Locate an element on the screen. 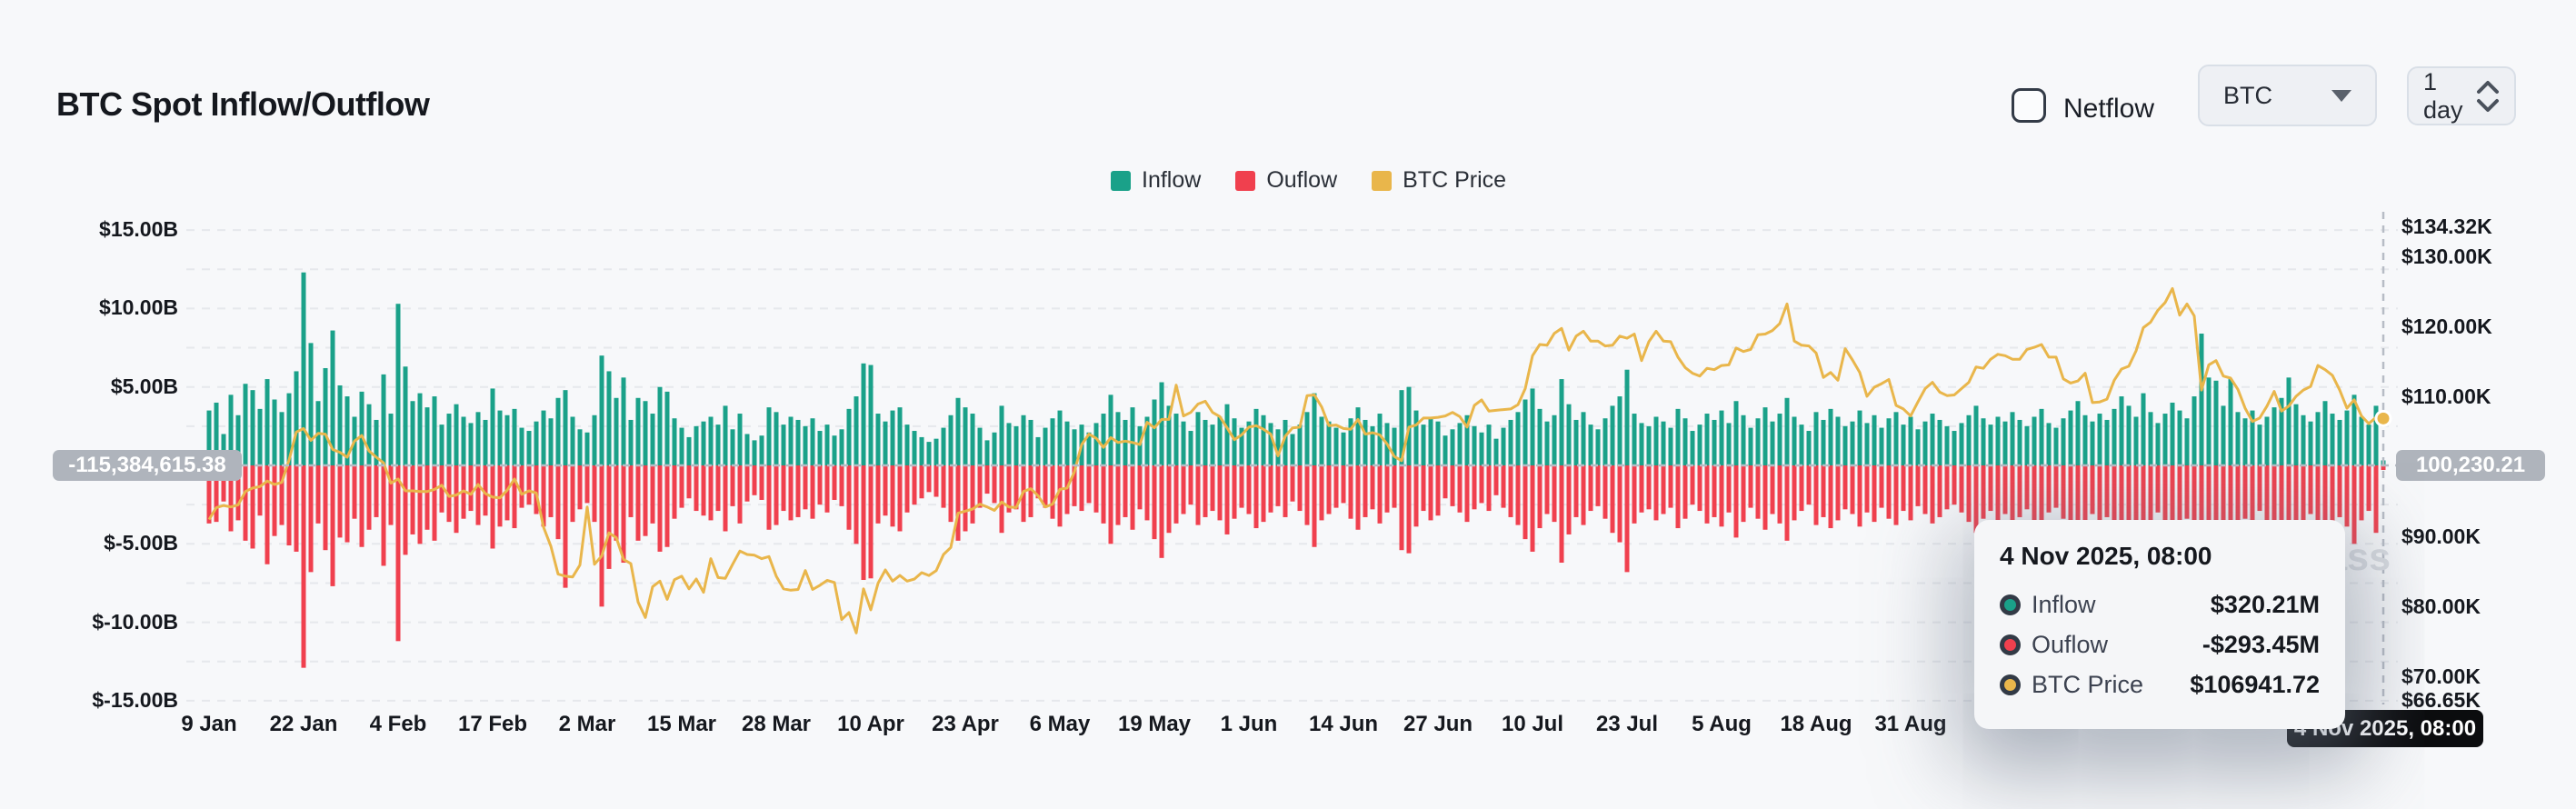 The image size is (2576, 809). y-axis-tick-left: $-10.00B is located at coordinates (135, 621).